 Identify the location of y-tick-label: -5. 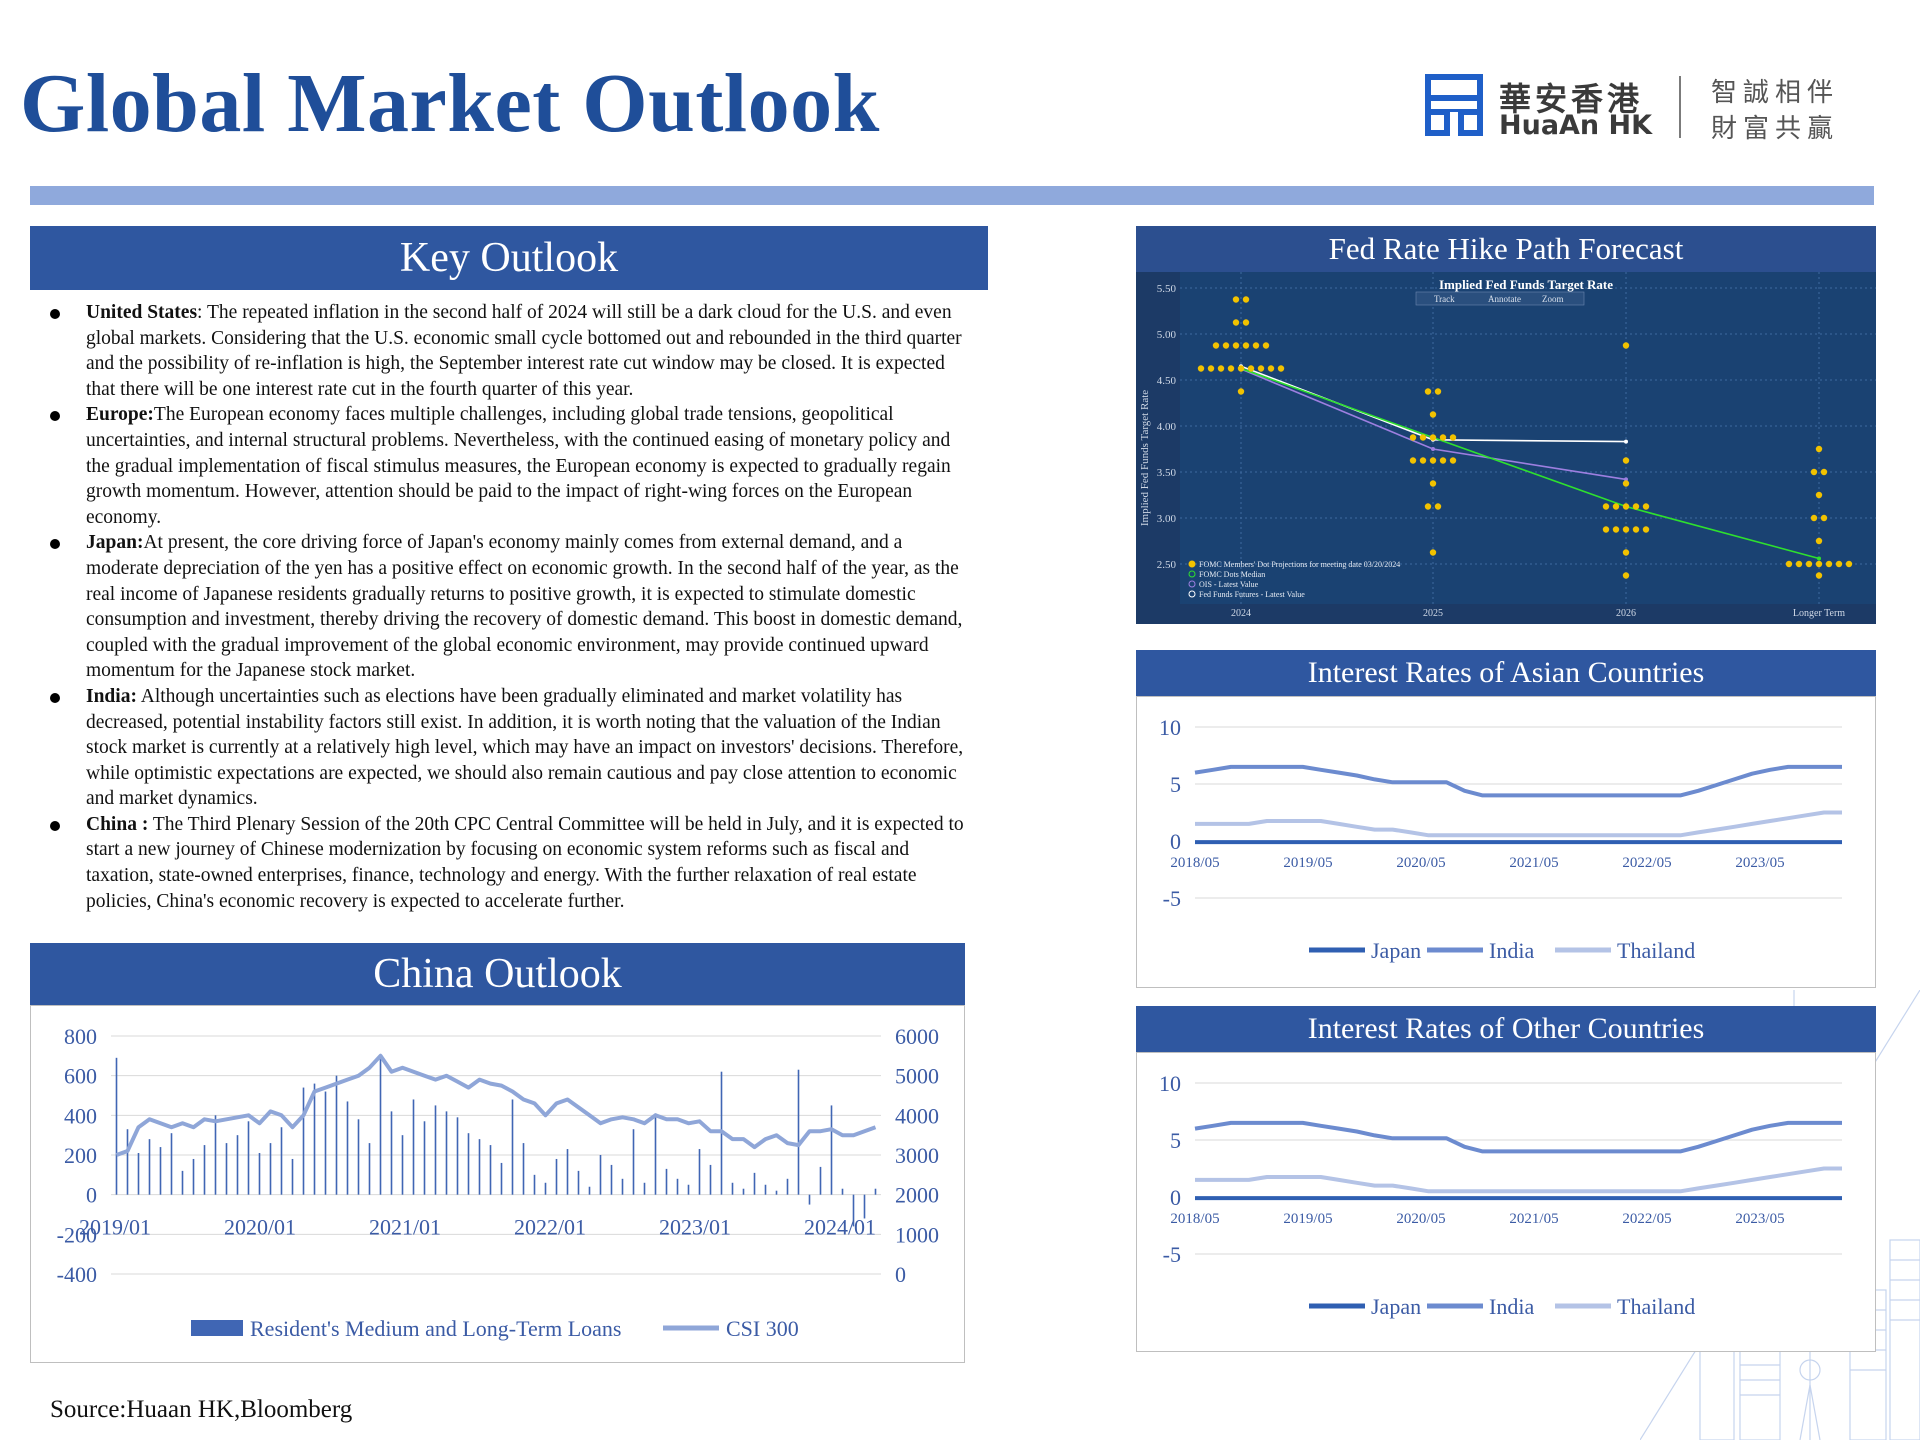
(1172, 898).